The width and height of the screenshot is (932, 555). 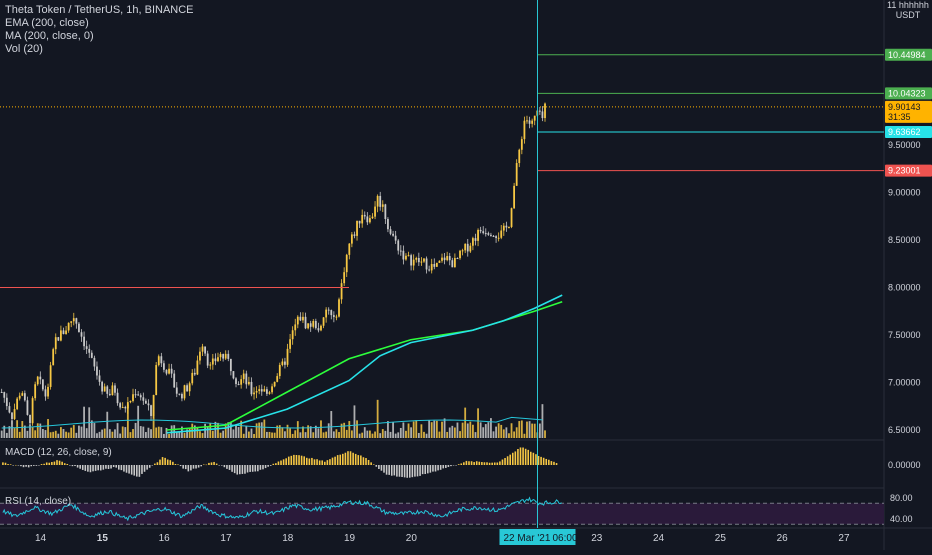 I want to click on indicator-ema-label: EMA (200, close), so click(x=47, y=23).